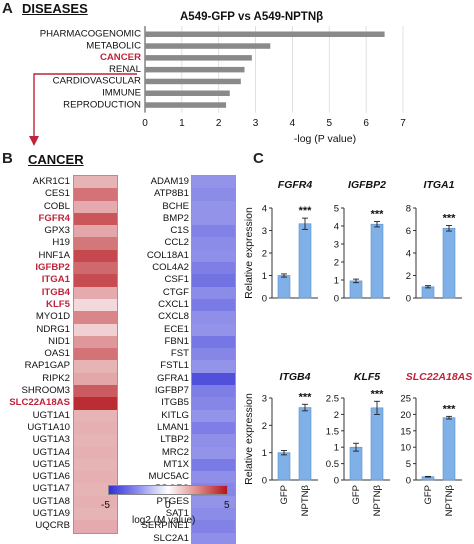 The width and height of the screenshot is (474, 544). Describe the element at coordinates (377, 500) in the screenshot. I see `x-cat-klf5-nptnβ: NPTNβ` at that location.